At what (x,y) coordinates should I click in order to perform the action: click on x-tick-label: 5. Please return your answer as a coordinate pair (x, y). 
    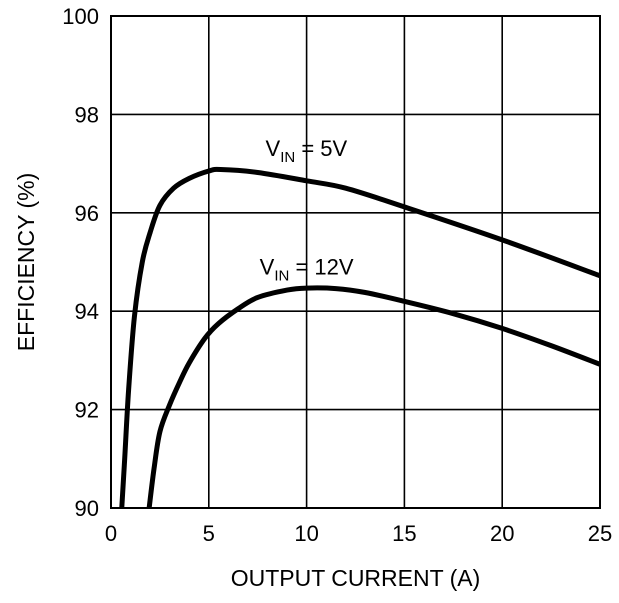
    Looking at the image, I should click on (209, 533).